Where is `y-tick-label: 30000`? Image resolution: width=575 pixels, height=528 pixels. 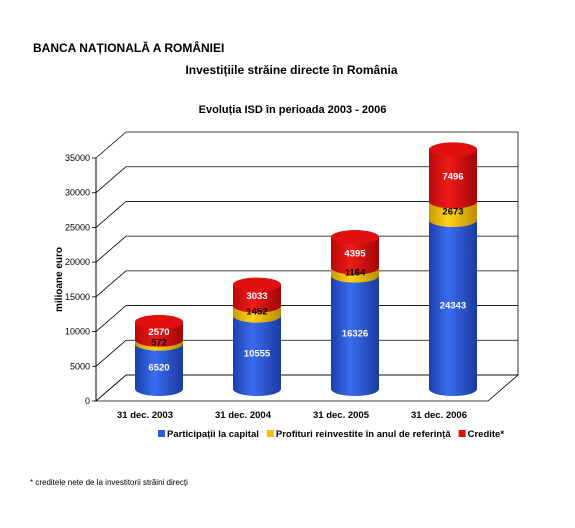 y-tick-label: 30000 is located at coordinates (77, 193).